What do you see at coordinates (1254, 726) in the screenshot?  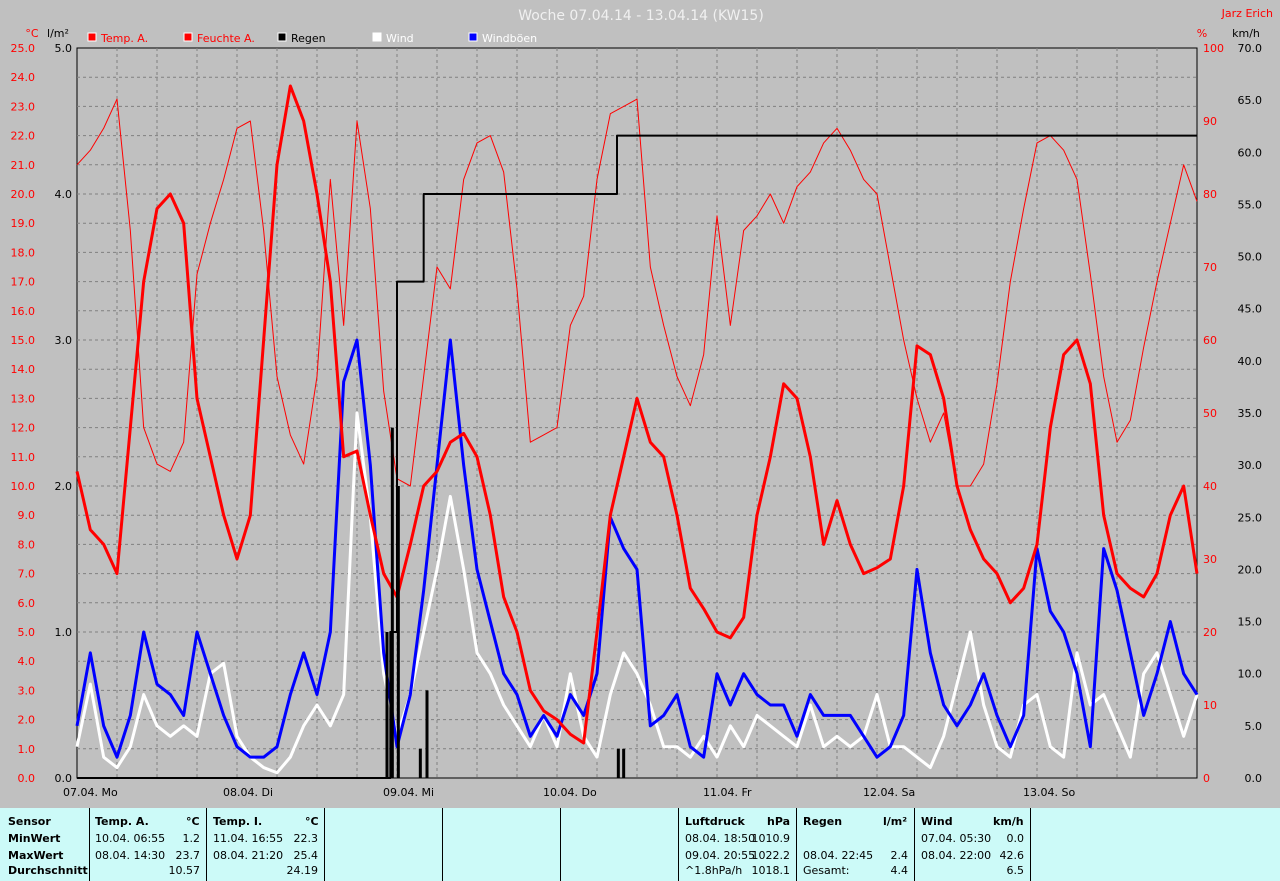 I see `wind-tick-label: 5.0` at bounding box center [1254, 726].